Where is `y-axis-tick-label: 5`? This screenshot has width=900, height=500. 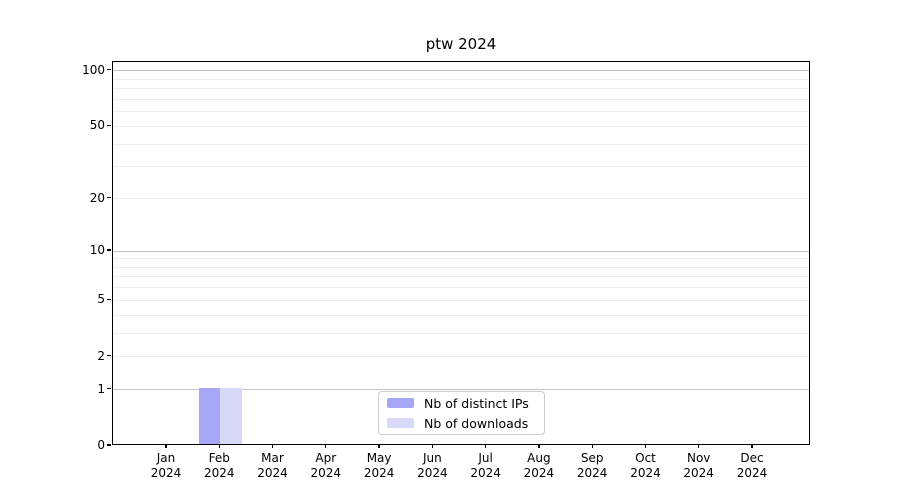 y-axis-tick-label: 5 is located at coordinates (101, 299).